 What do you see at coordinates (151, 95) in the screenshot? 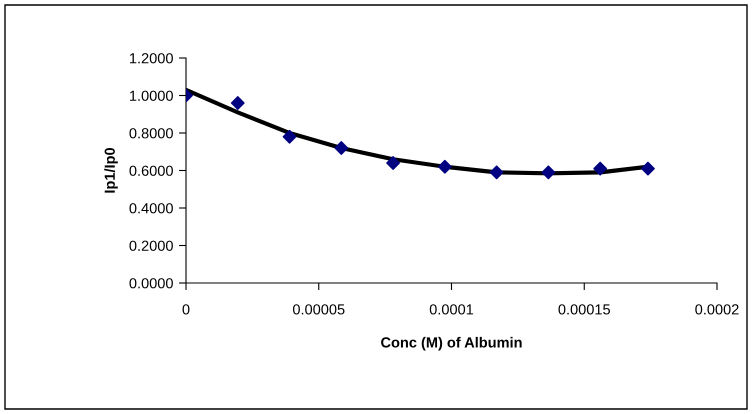
I see `y-tick-label: 1.0000` at bounding box center [151, 95].